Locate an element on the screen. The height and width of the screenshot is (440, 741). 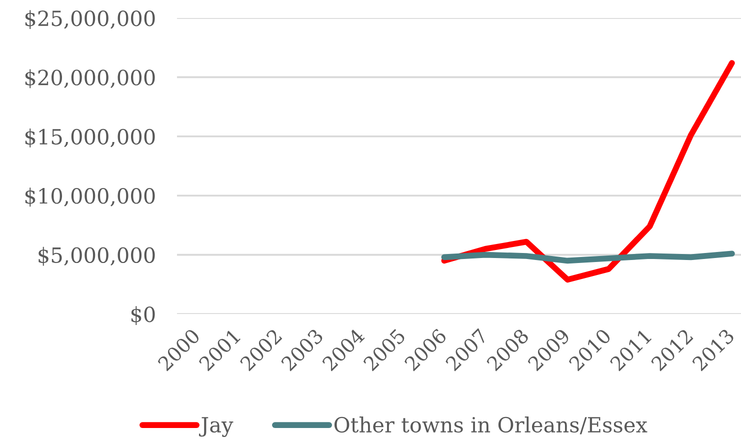
y-tick-label: $10,000,000 is located at coordinates (90, 197).